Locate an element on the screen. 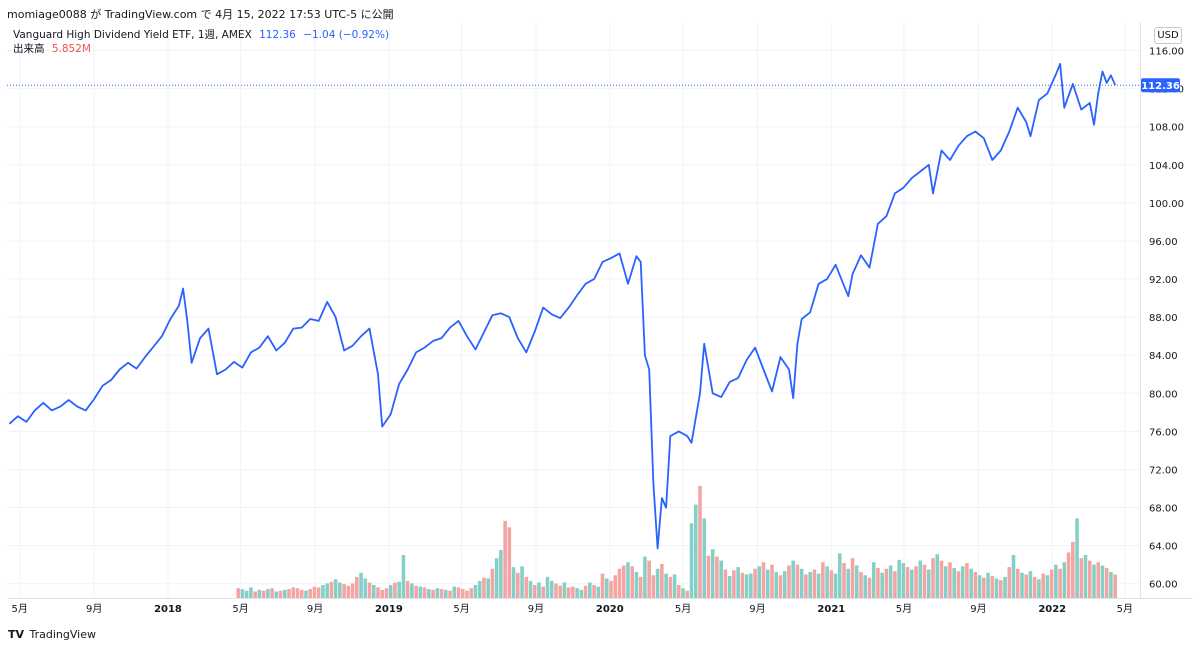  currency-button: USD is located at coordinates (1168, 35).